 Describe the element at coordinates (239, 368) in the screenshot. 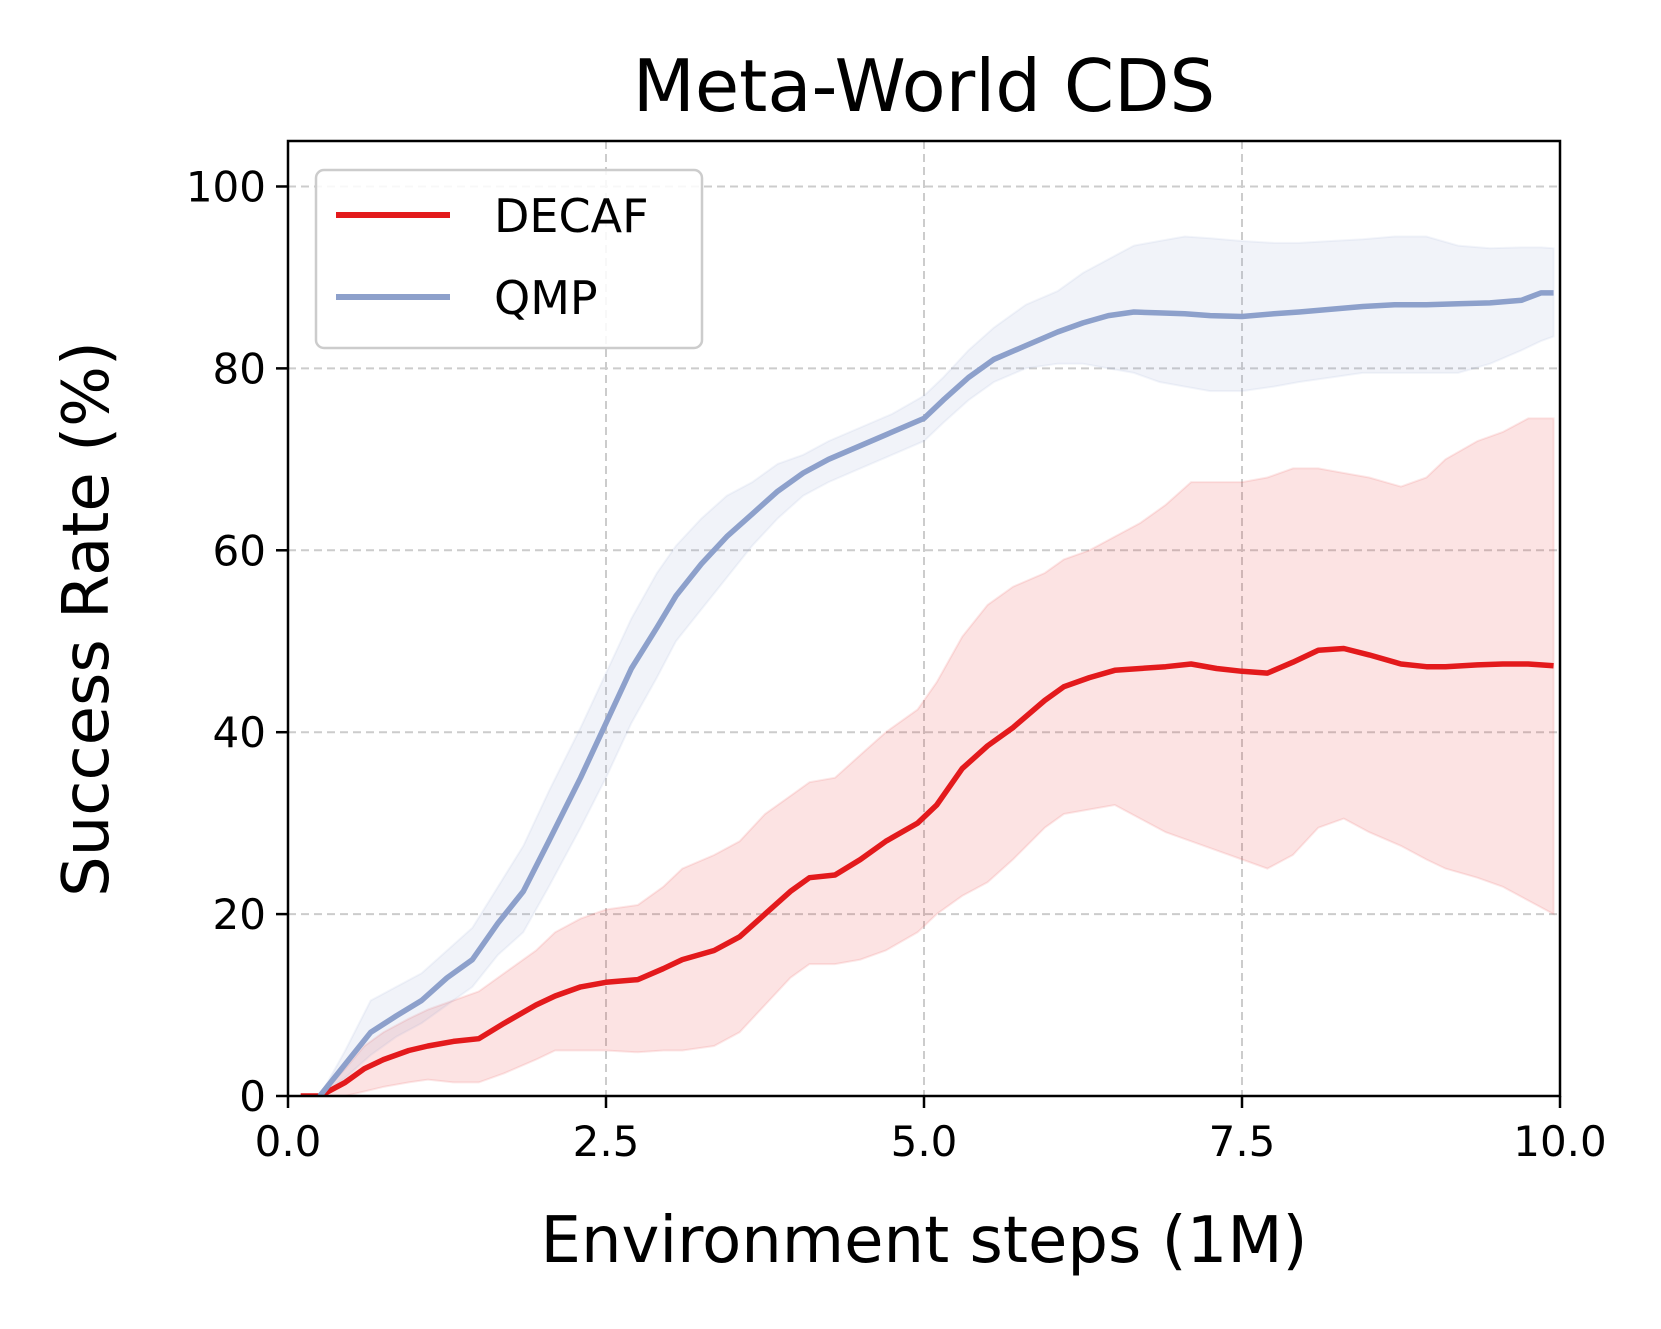

I see `y-tick-label: 80` at that location.